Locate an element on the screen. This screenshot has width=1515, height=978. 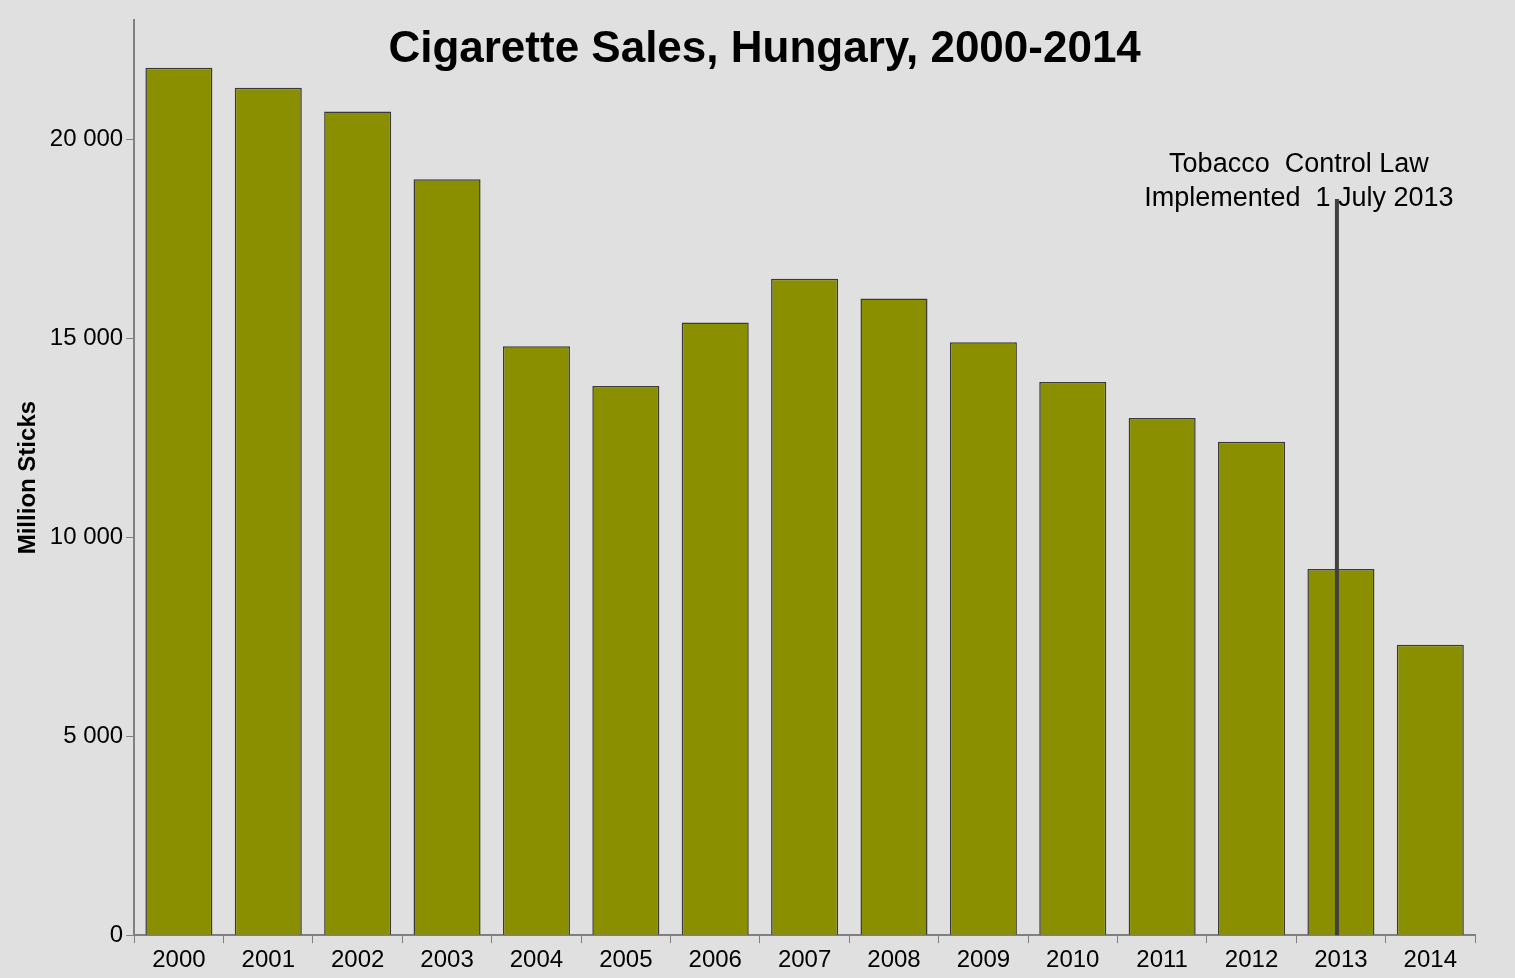
x-tick-label: 2013 is located at coordinates (1341, 959).